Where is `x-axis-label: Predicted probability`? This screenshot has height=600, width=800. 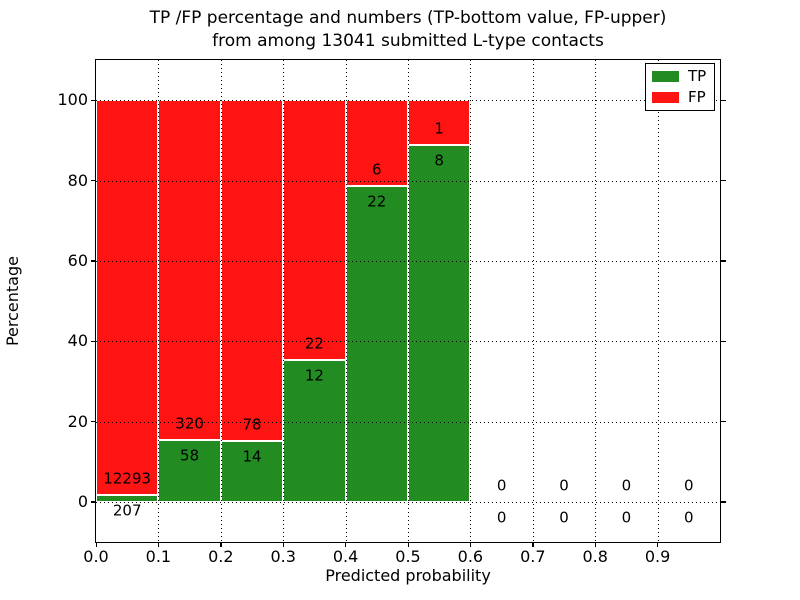 x-axis-label: Predicted probability is located at coordinates (408, 575).